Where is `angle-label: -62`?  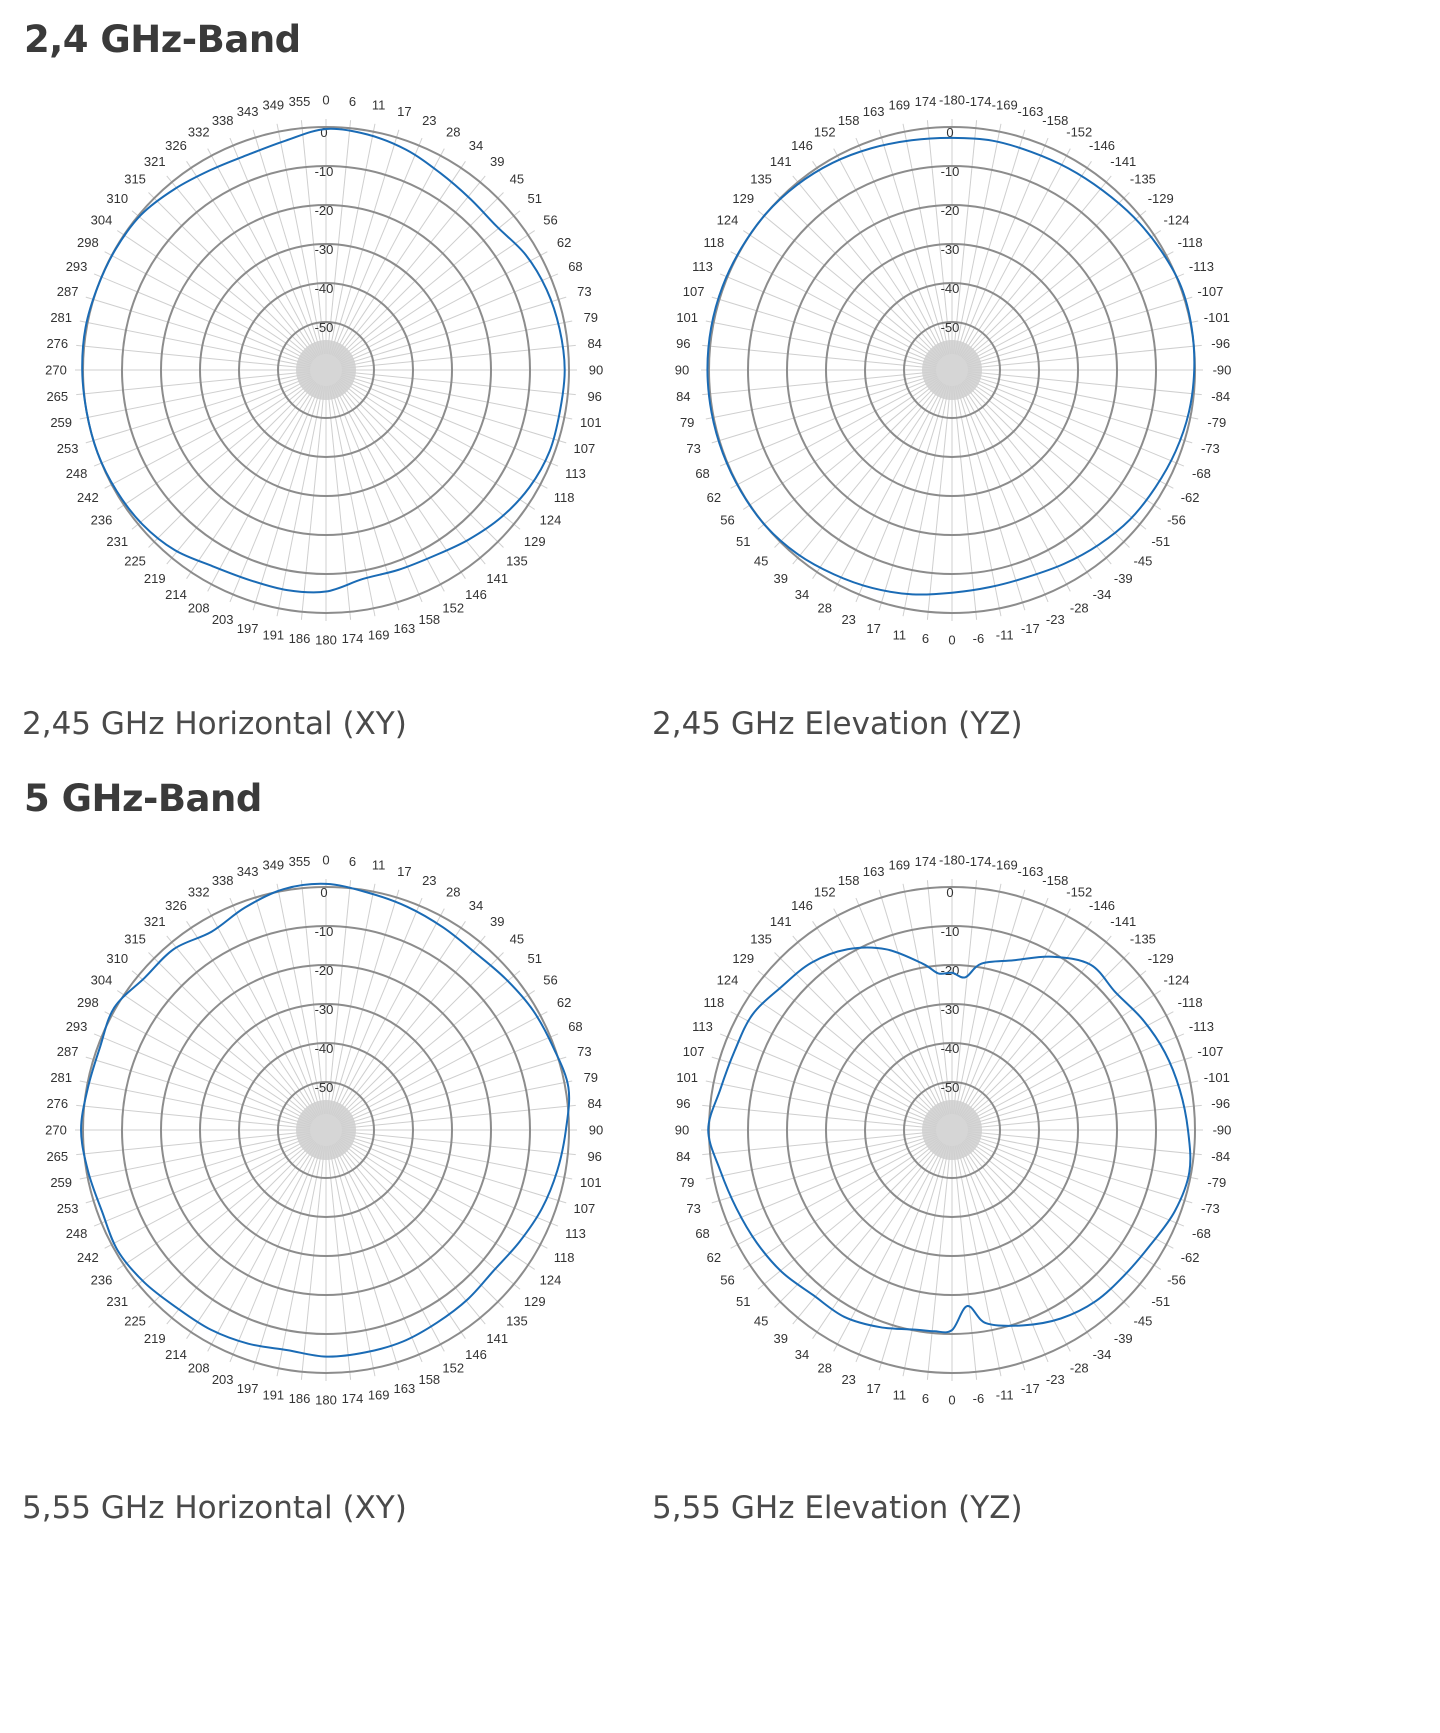
angle-label: -62 is located at coordinates (1190, 497).